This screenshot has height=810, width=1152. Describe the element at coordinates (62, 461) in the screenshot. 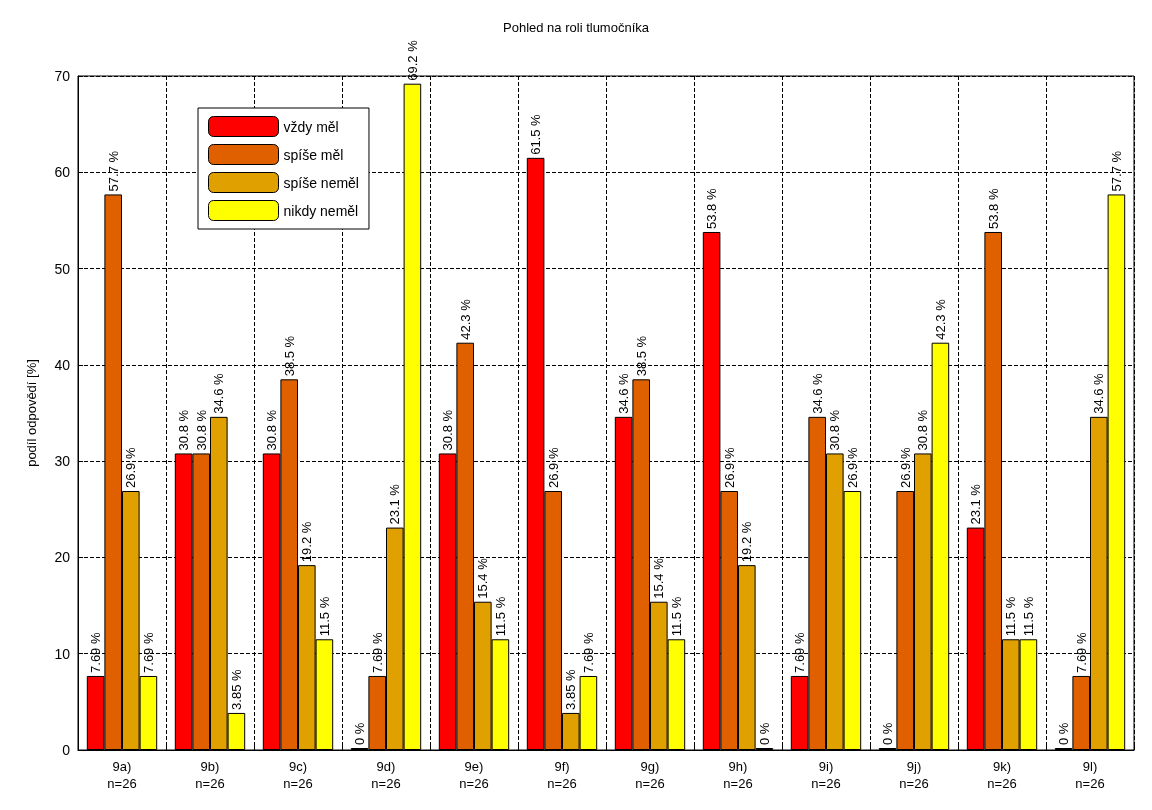

I see `y-tick-label: 30` at that location.